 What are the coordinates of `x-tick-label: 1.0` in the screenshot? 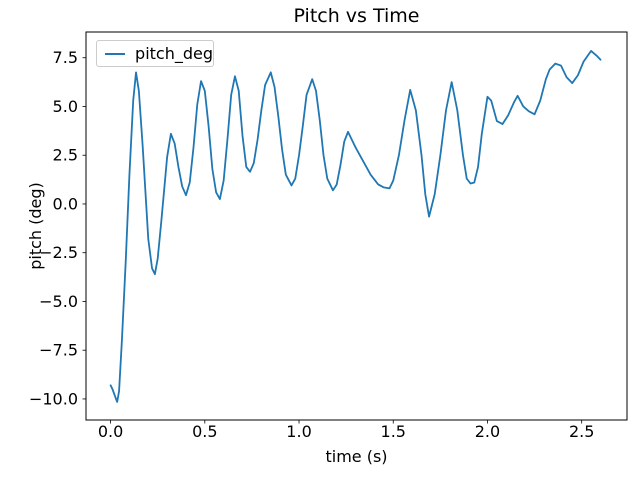 It's located at (298, 431).